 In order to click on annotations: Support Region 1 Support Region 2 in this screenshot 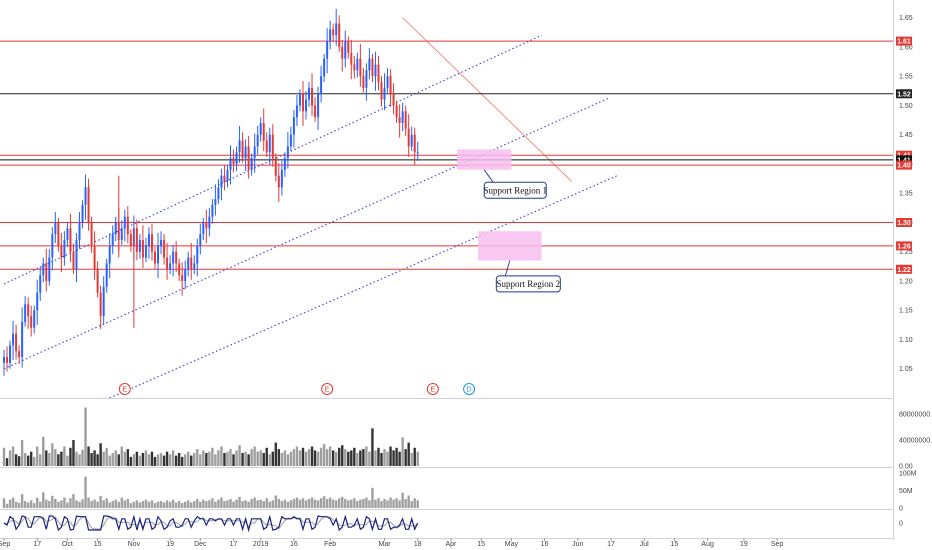, I will do `click(522, 231)`.